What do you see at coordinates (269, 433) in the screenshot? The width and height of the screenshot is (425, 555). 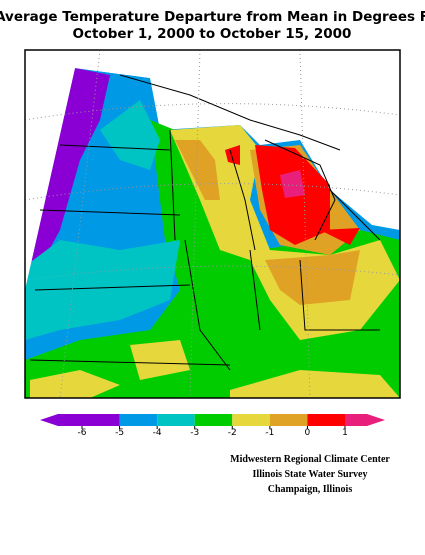 I see `legend-tick-label: -1` at bounding box center [269, 433].